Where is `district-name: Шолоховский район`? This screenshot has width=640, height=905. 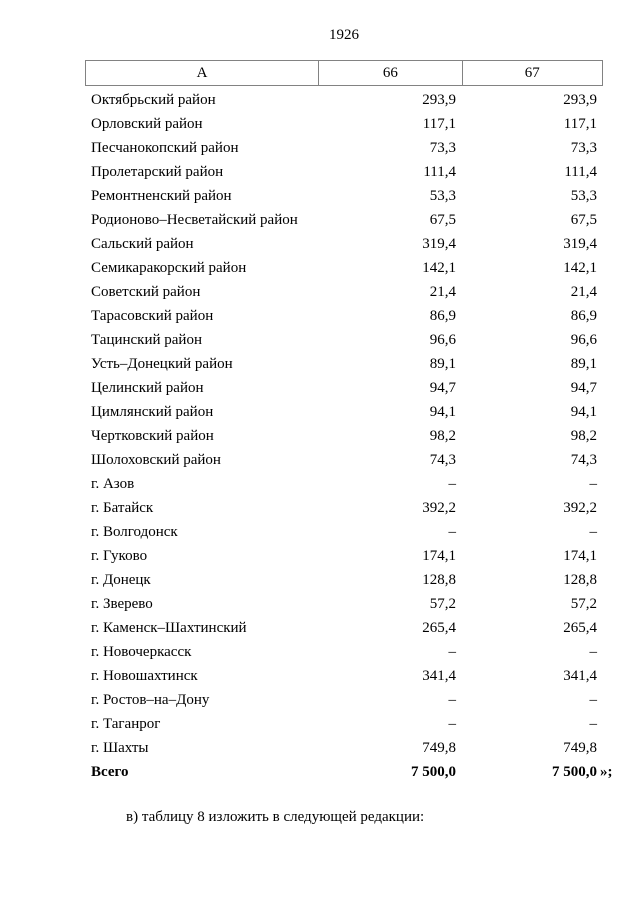 district-name: Шолоховский район is located at coordinates (156, 460).